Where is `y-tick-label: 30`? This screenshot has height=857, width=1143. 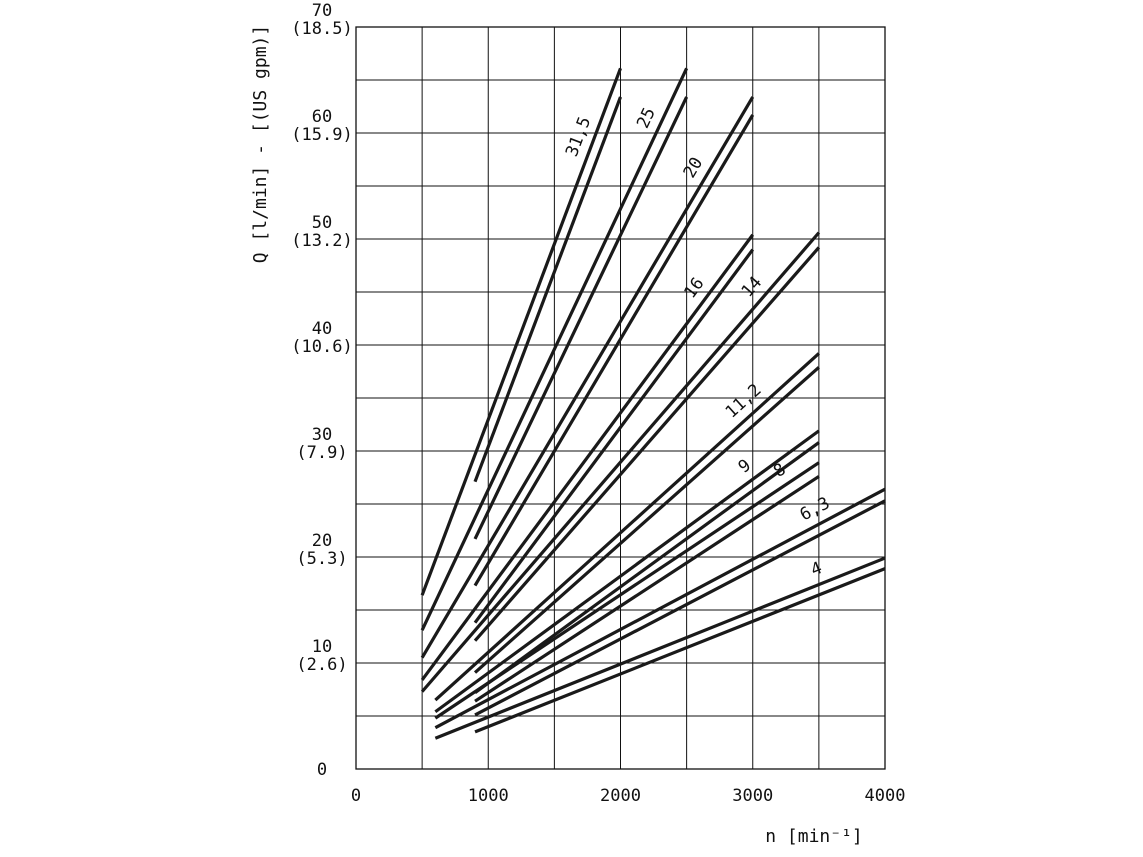 y-tick-label: 30 is located at coordinates (322, 435).